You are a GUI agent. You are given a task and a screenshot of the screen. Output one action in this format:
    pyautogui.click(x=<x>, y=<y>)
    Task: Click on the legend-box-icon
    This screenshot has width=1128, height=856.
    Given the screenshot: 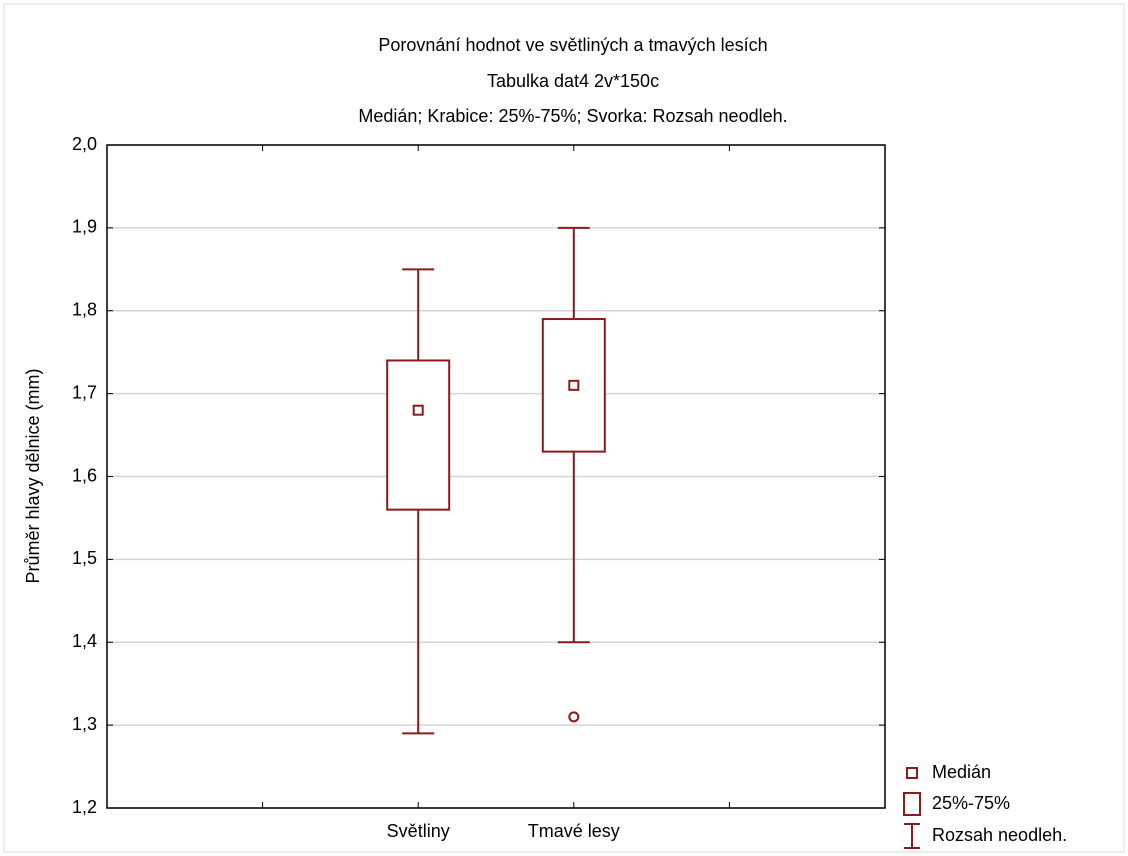 What is the action you would take?
    pyautogui.click(x=912, y=804)
    